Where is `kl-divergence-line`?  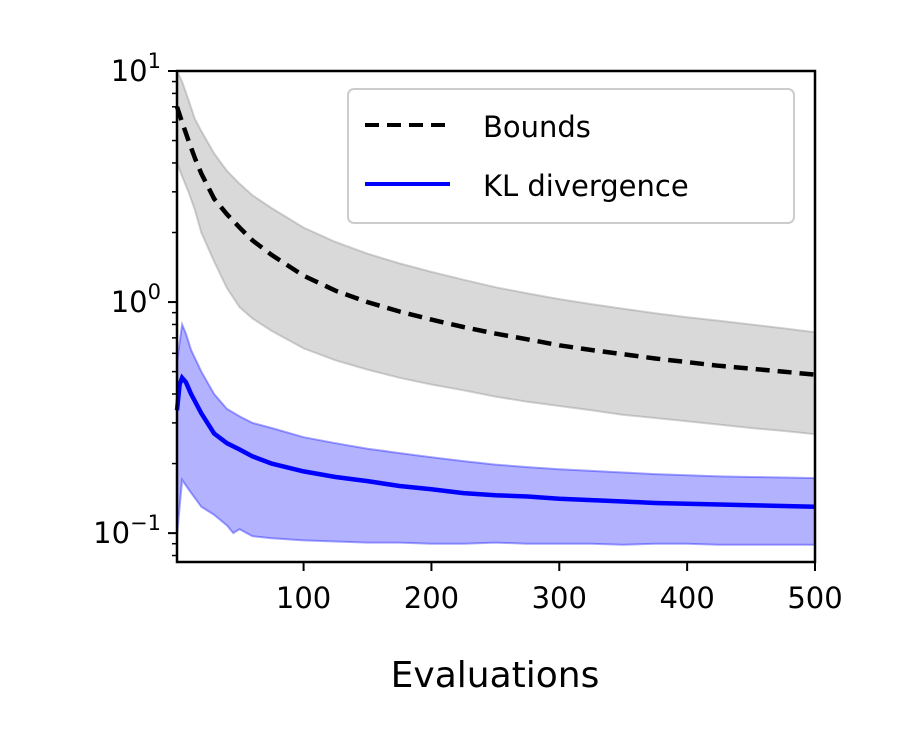
kl-divergence-line is located at coordinates (495, 441).